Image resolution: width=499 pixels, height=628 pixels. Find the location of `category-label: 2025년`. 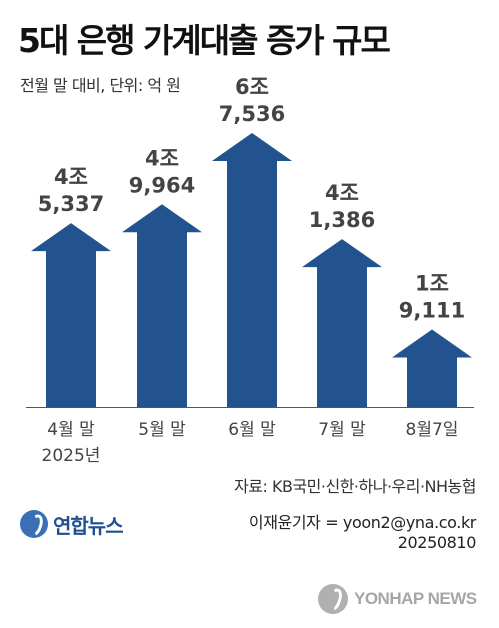

category-label: 2025년 is located at coordinates (71, 456).